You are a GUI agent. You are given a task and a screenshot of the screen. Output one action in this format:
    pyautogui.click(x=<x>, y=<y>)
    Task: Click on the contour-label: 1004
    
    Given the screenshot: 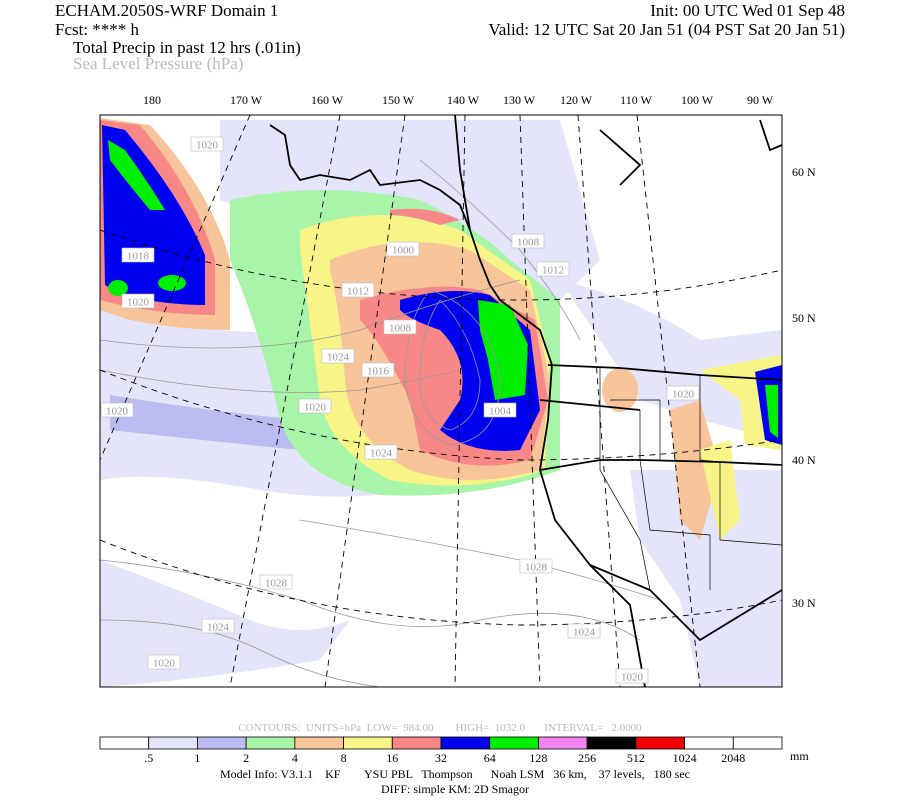 What is the action you would take?
    pyautogui.click(x=500, y=412)
    